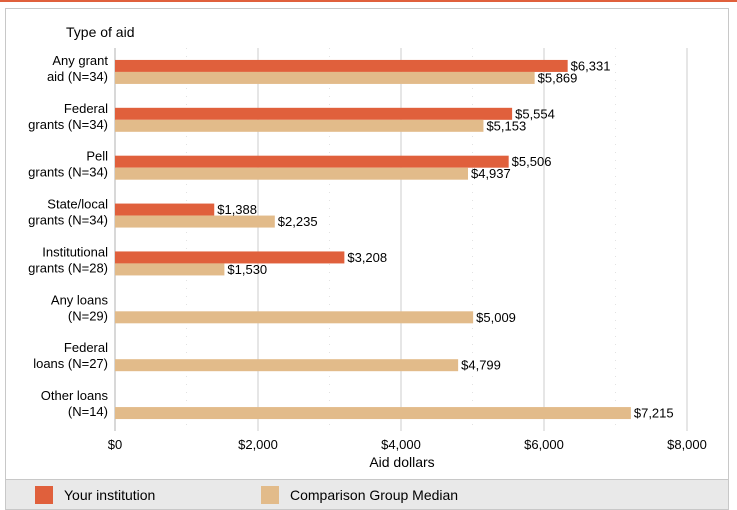 This screenshot has height=510, width=737. Describe the element at coordinates (532, 161) in the screenshot. I see `bar-value-label: $5,506` at that location.